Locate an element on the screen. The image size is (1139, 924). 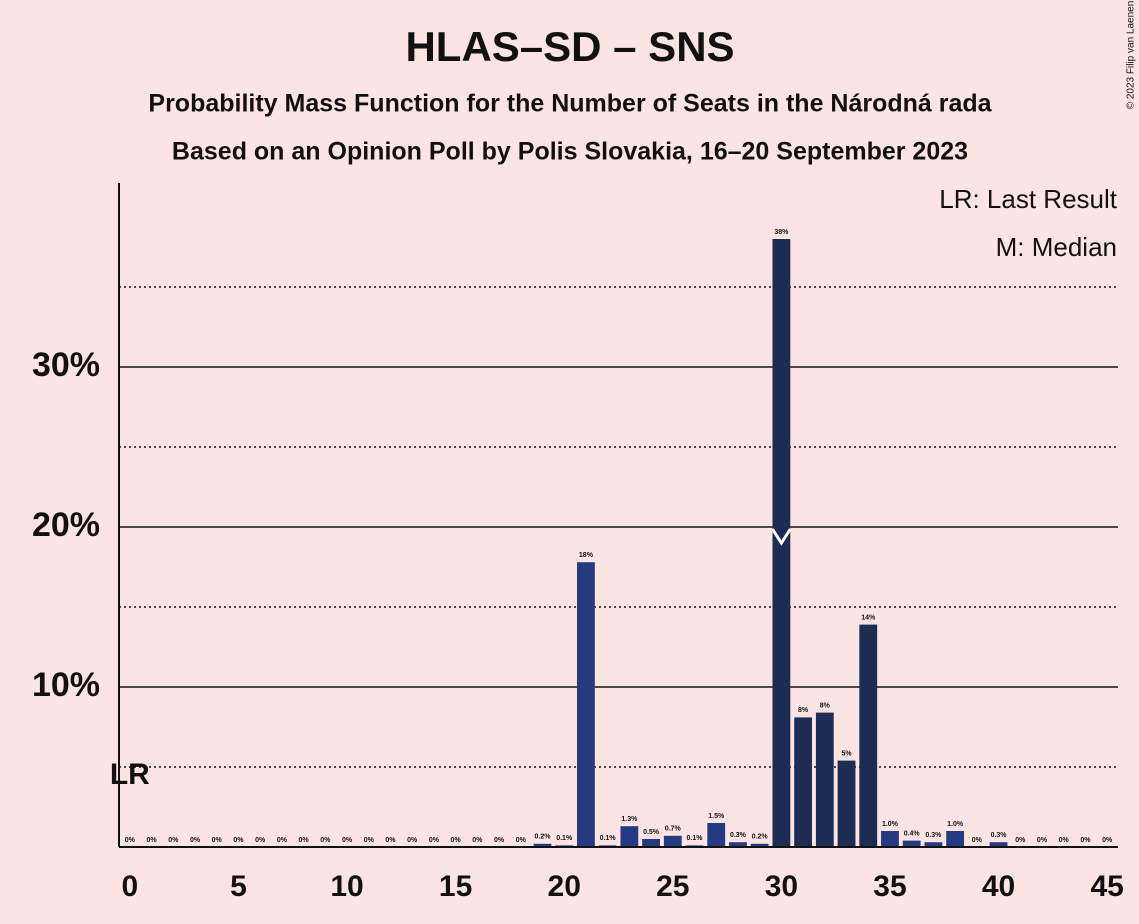
y-tick-label: 10% is located at coordinates (66, 685).